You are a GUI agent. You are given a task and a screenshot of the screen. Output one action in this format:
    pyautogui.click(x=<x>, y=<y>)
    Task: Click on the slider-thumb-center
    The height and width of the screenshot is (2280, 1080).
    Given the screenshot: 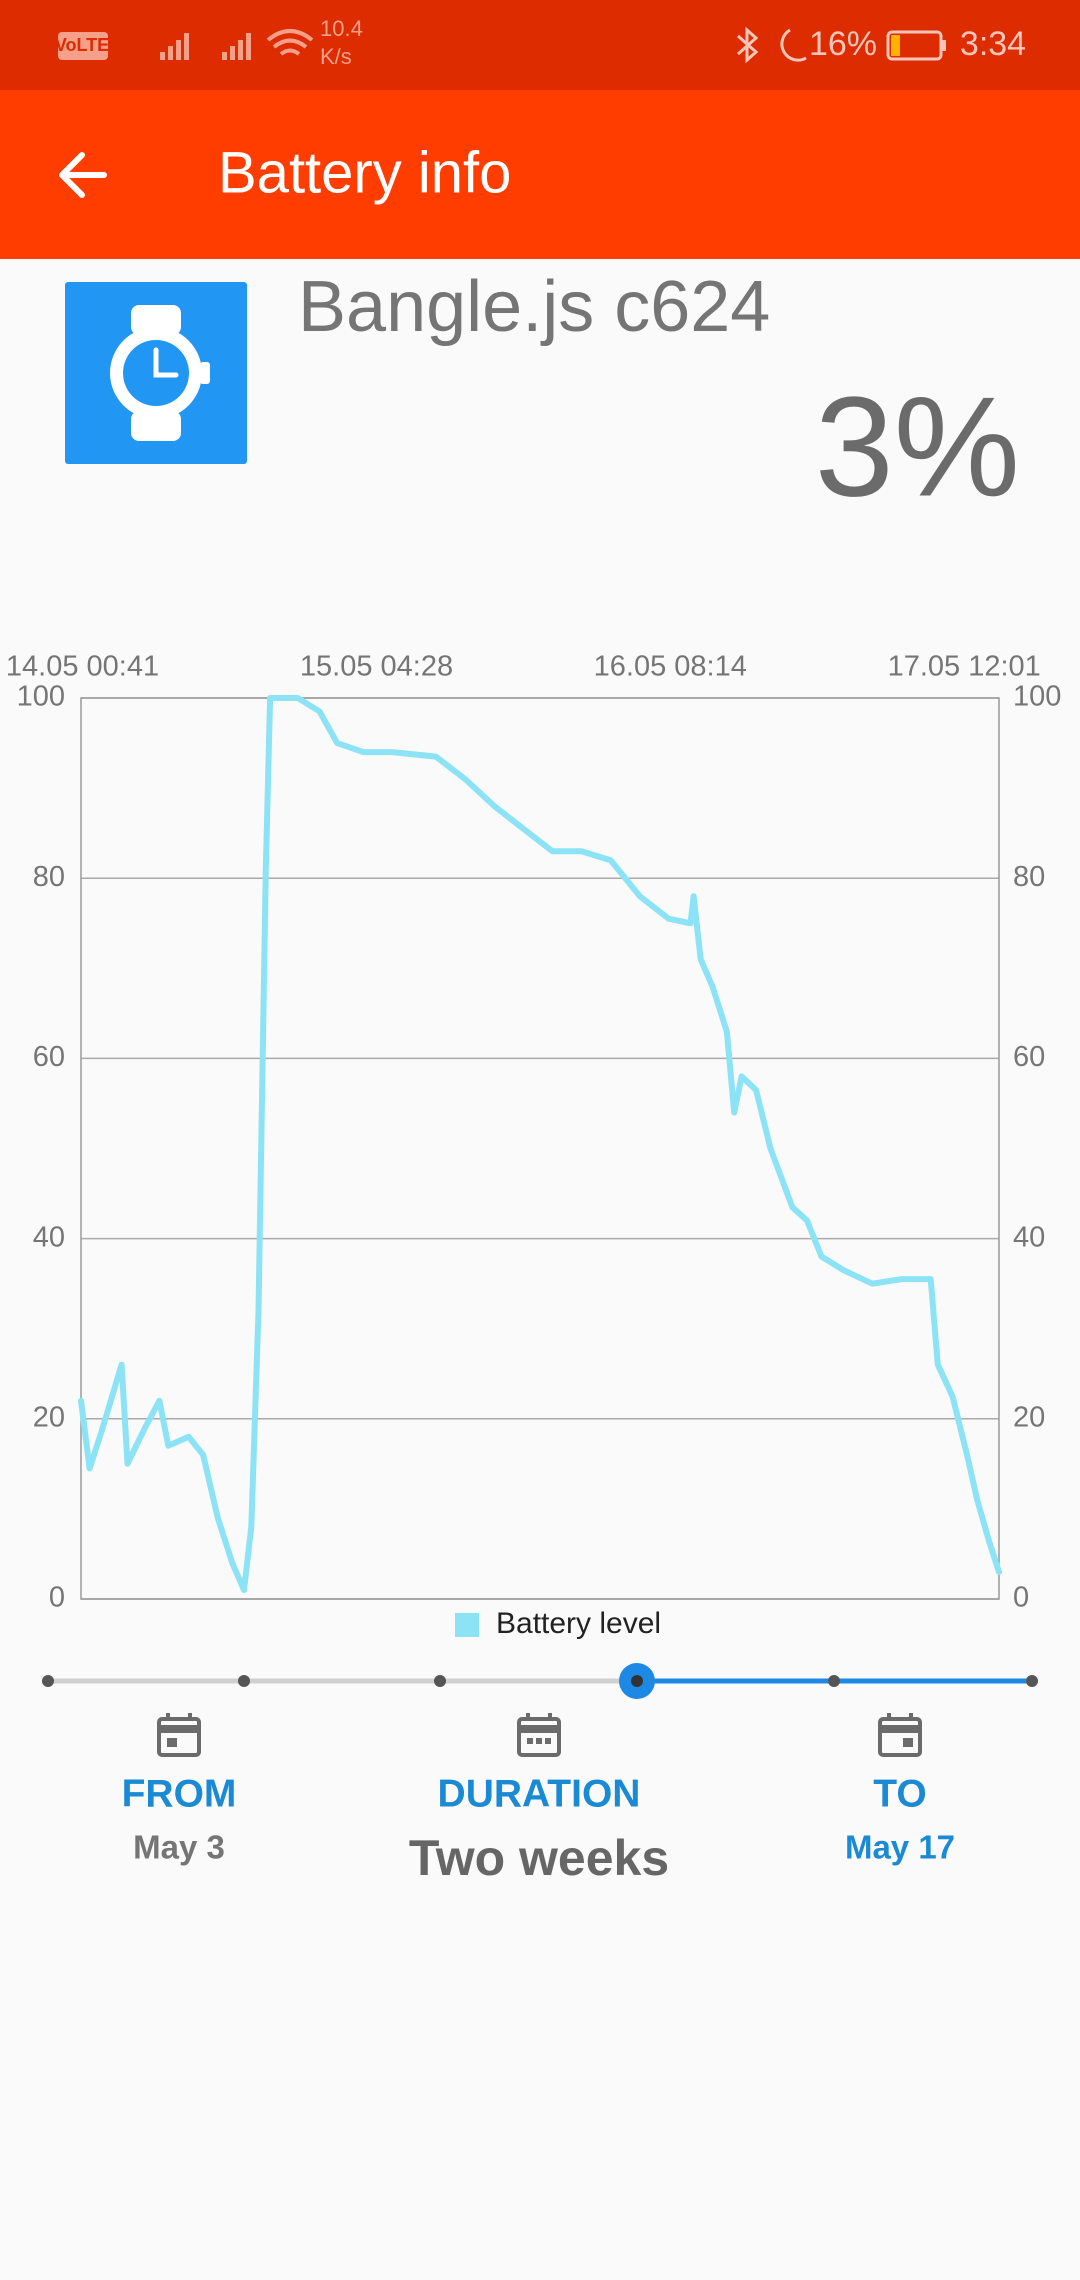 What is the action you would take?
    pyautogui.click(x=637, y=1681)
    